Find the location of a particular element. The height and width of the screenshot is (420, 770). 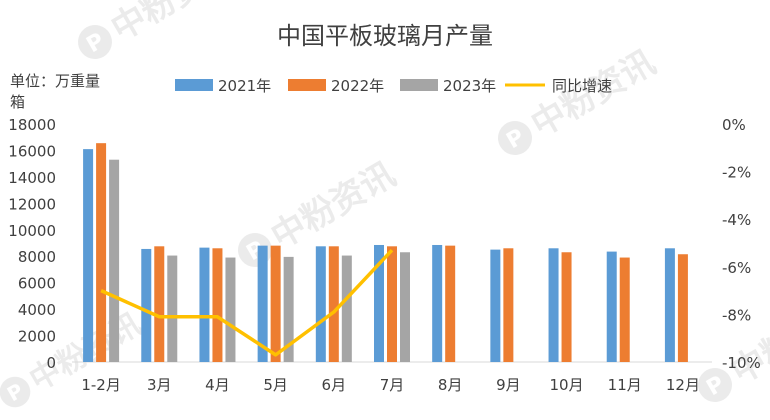

y2-tick-label: 0% is located at coordinates (734, 125).